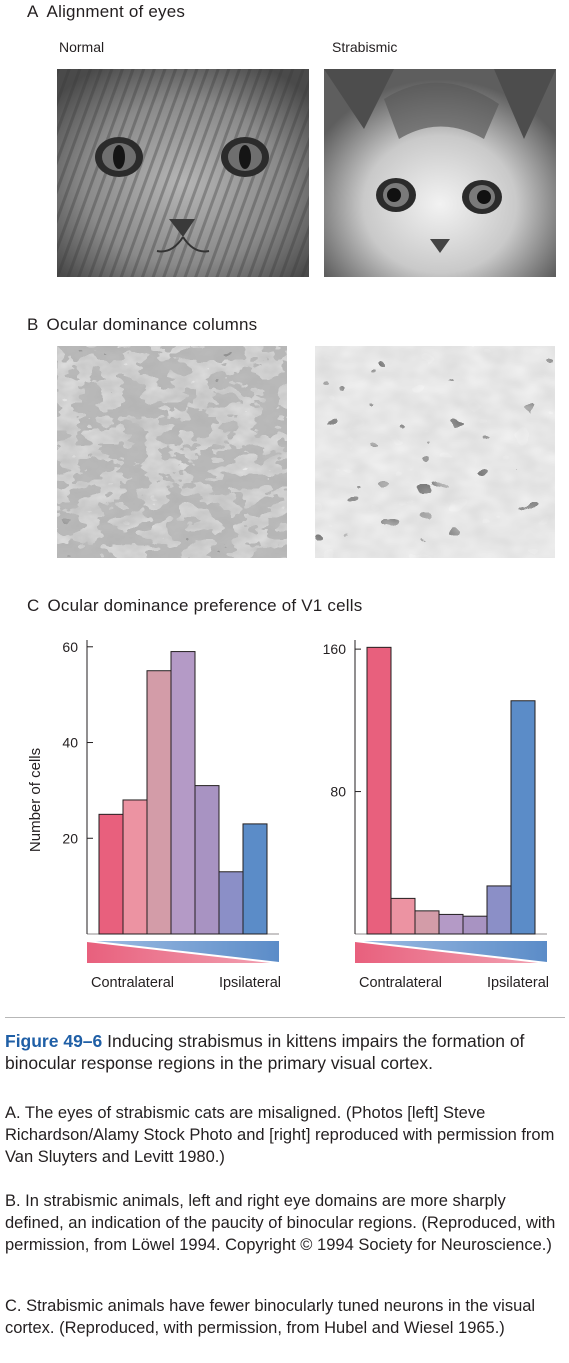 This screenshot has width=569, height=1363. What do you see at coordinates (82, 47) in the screenshot?
I see `normal-label: Normal` at bounding box center [82, 47].